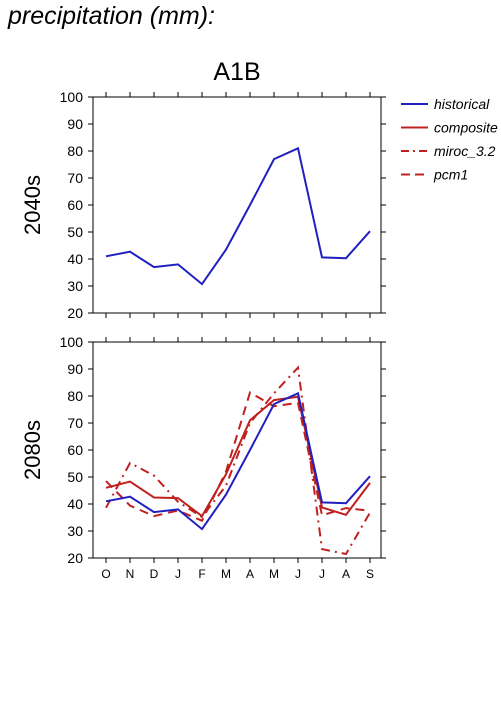  I want to click on x-tick-label: N, so click(130, 574).